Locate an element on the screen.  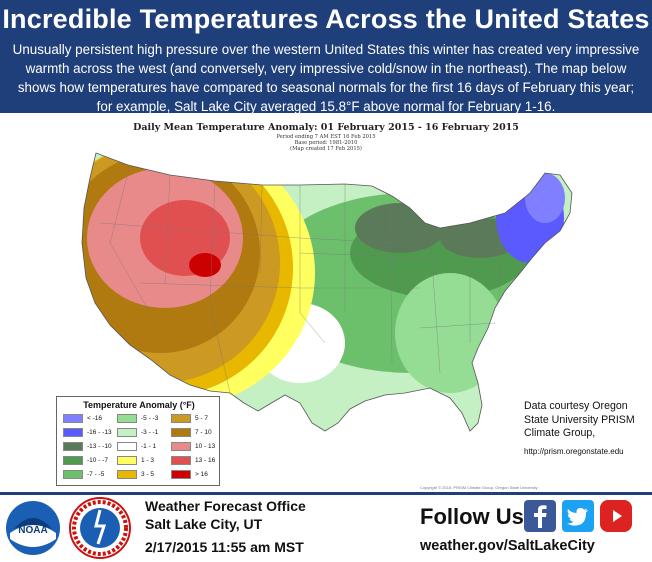
legend-label: 10 - 13 is located at coordinates (205, 446).